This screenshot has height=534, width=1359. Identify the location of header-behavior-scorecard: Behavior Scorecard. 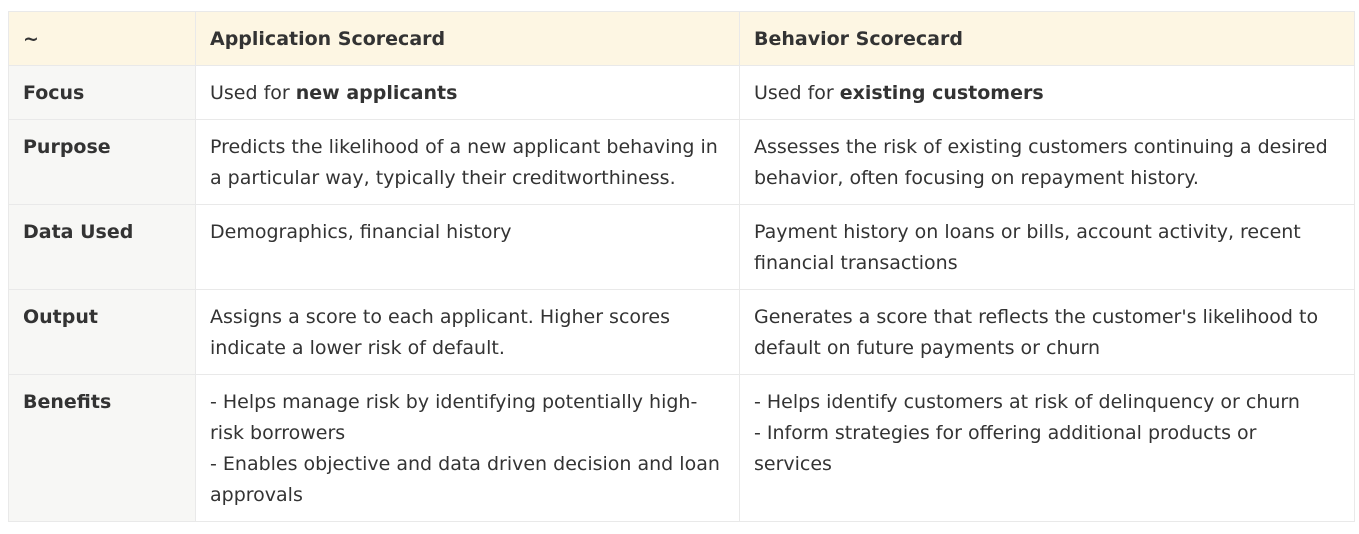
(1047, 38).